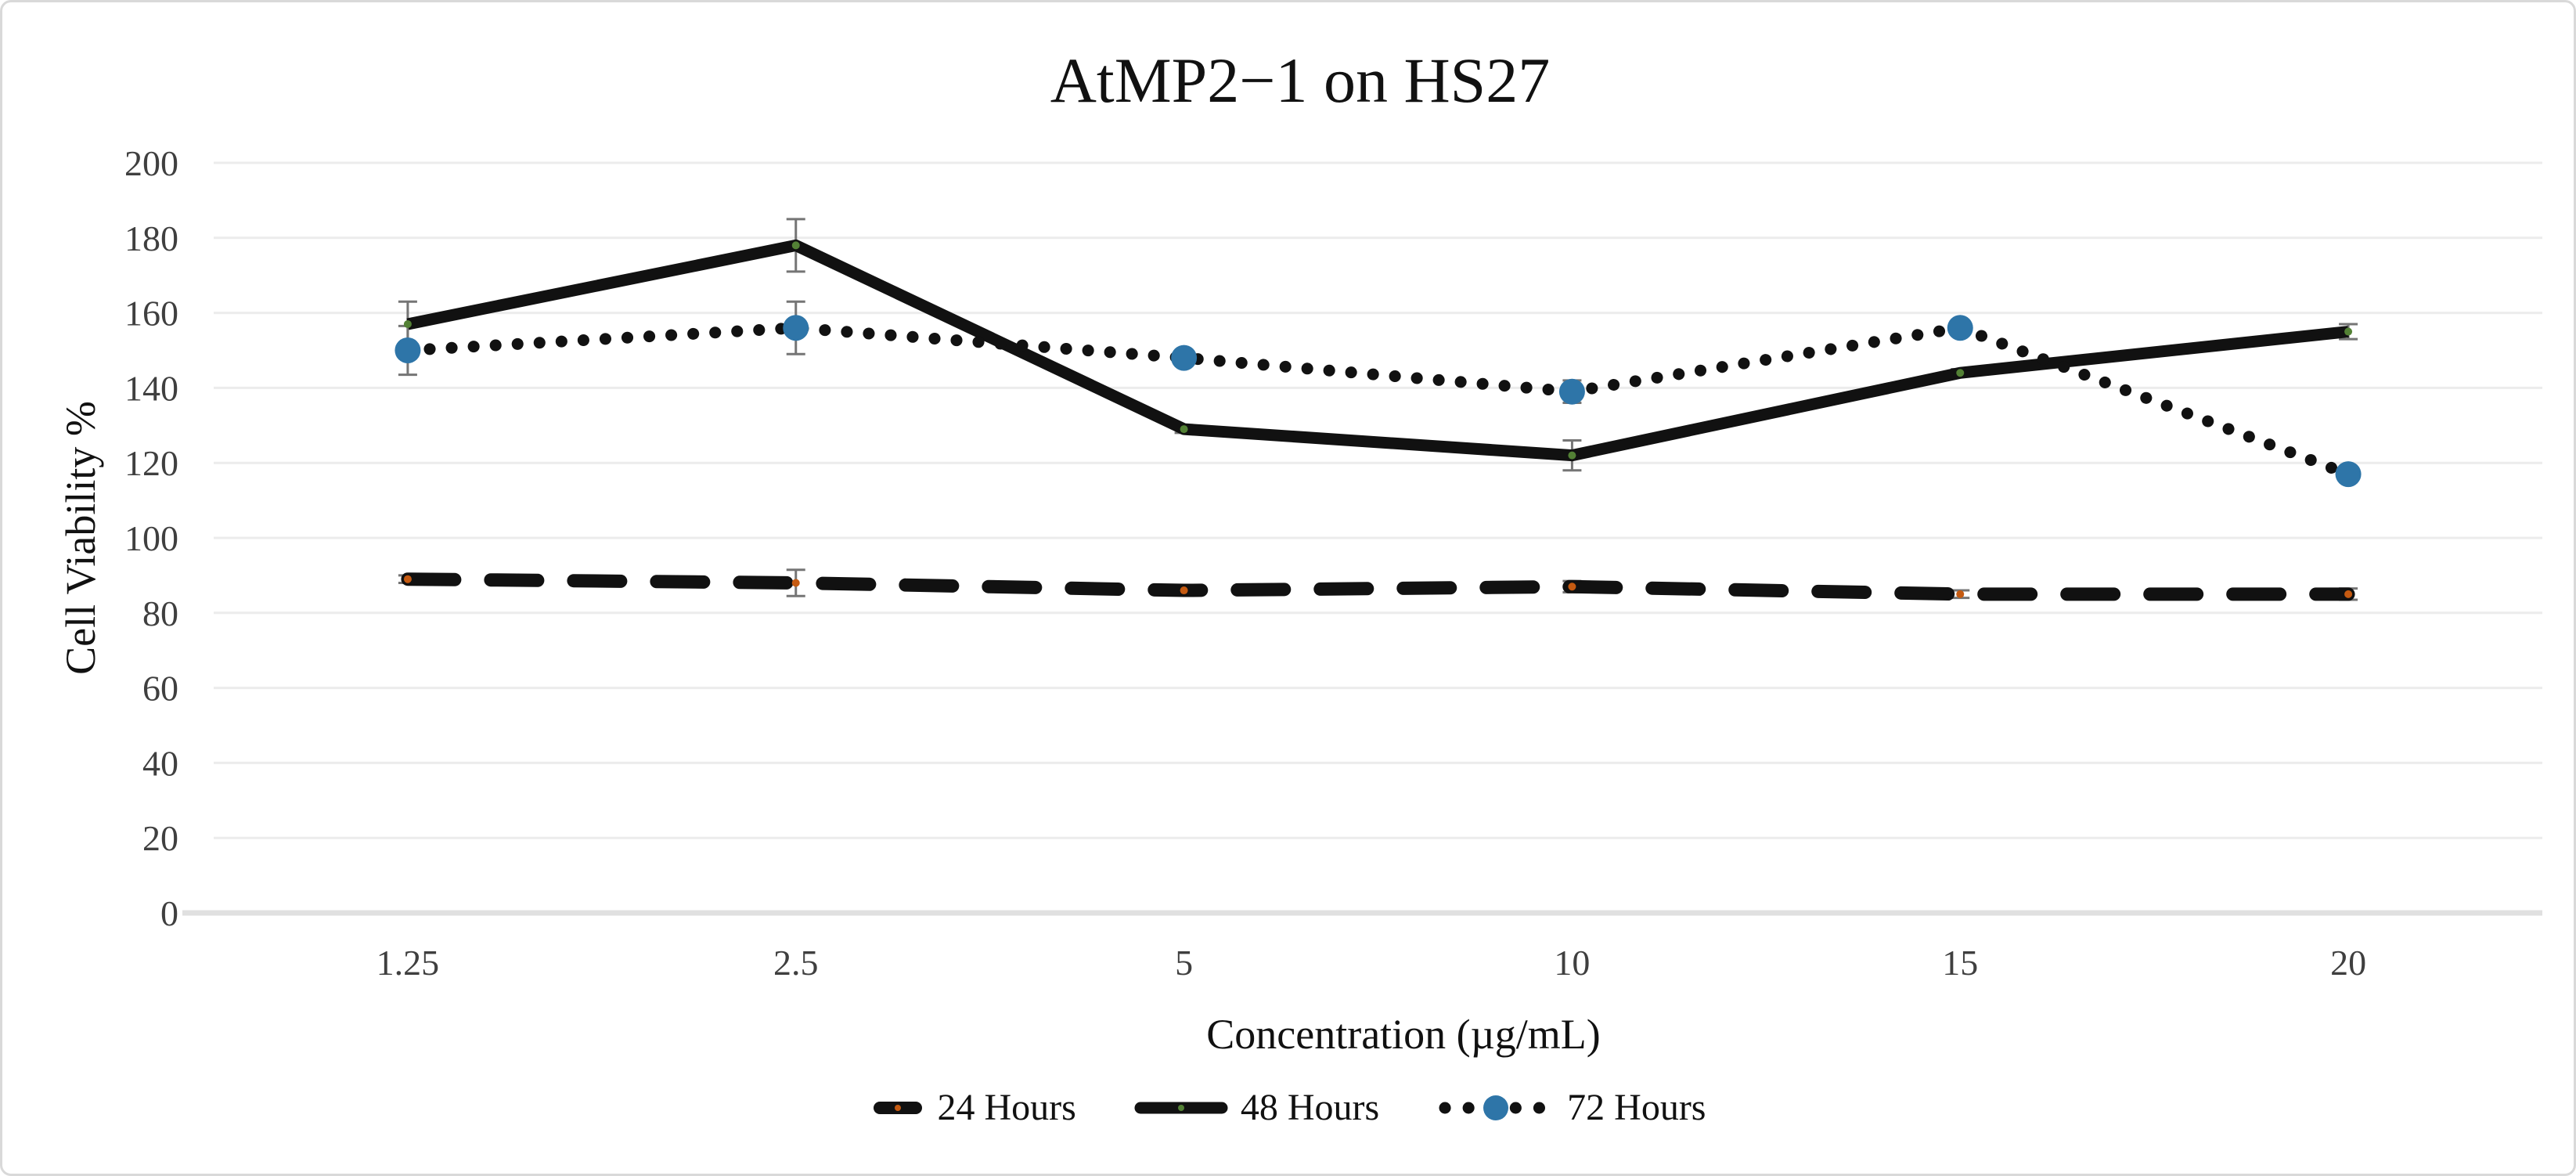 This screenshot has width=2576, height=1176. What do you see at coordinates (151, 314) in the screenshot?
I see `y-tick-label: 160` at bounding box center [151, 314].